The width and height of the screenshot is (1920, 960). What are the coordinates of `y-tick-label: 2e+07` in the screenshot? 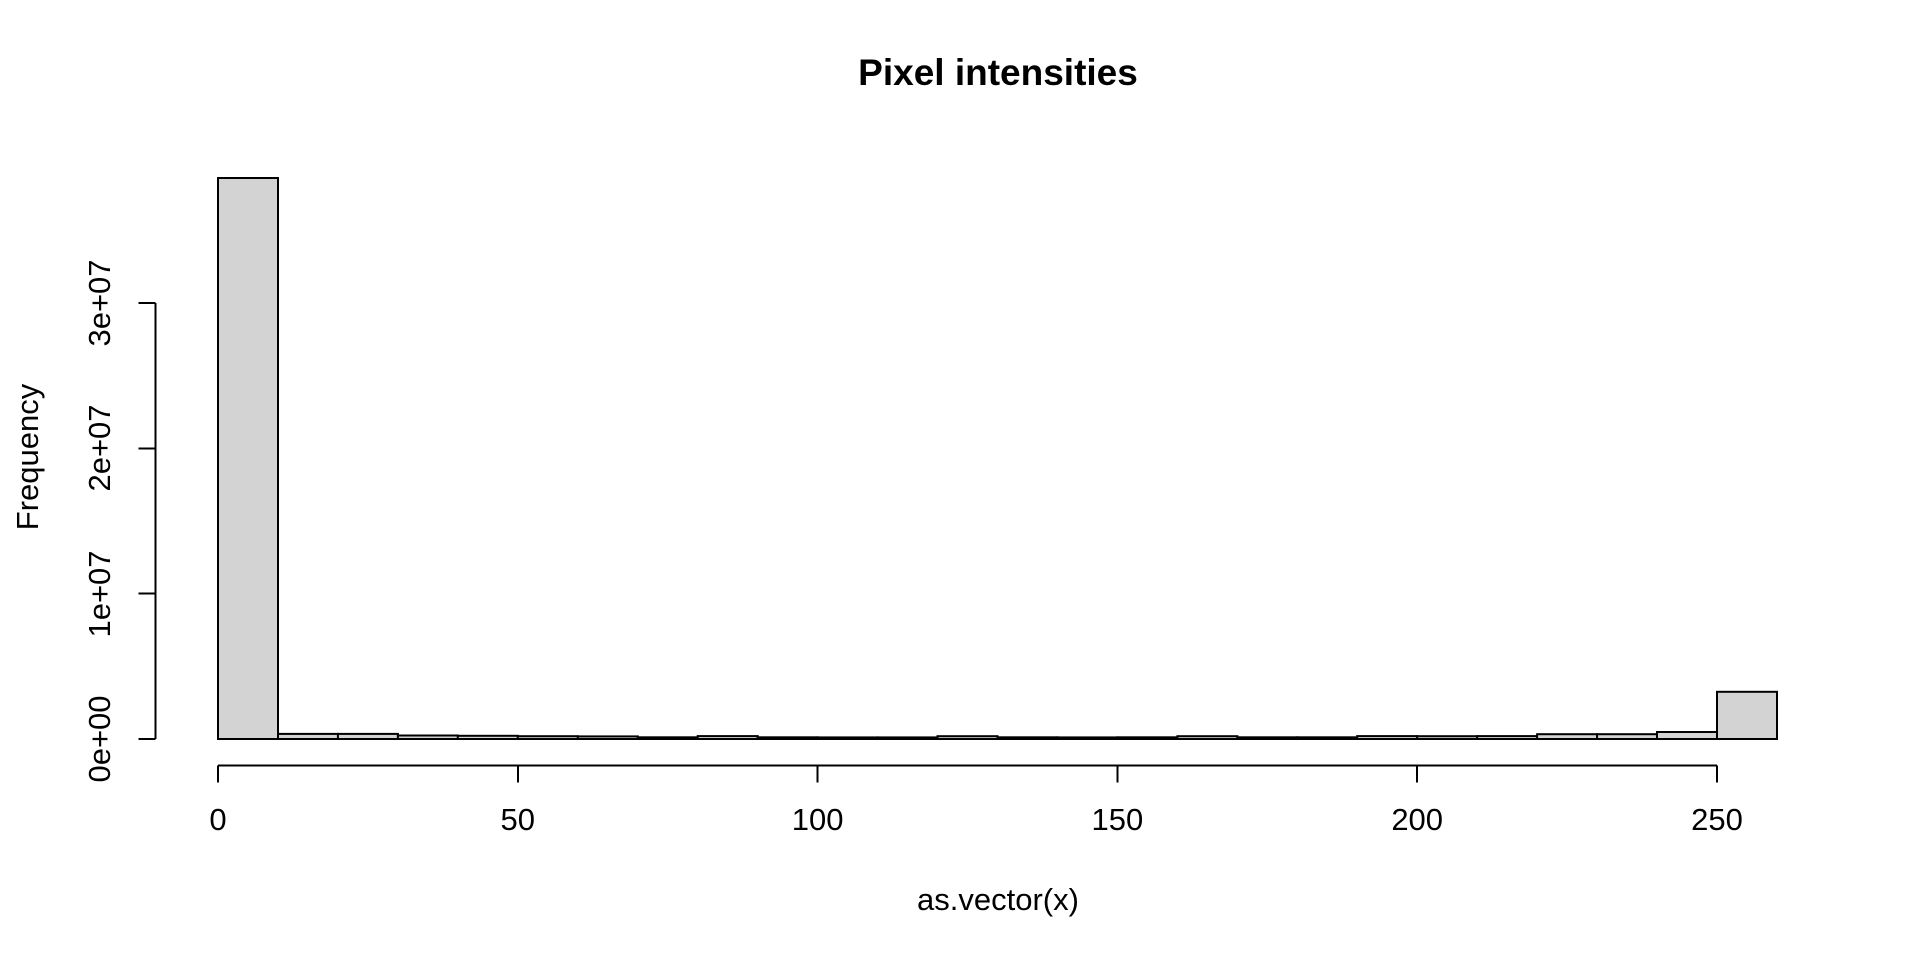 It's located at (99, 448).